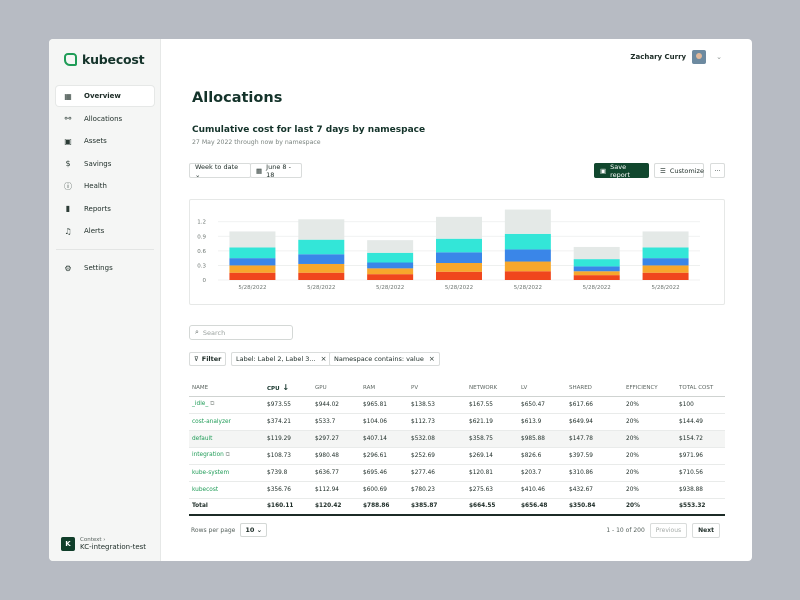 This screenshot has height=600, width=800. What do you see at coordinates (321, 387) in the screenshot?
I see `column-header-label: GPU` at bounding box center [321, 387].